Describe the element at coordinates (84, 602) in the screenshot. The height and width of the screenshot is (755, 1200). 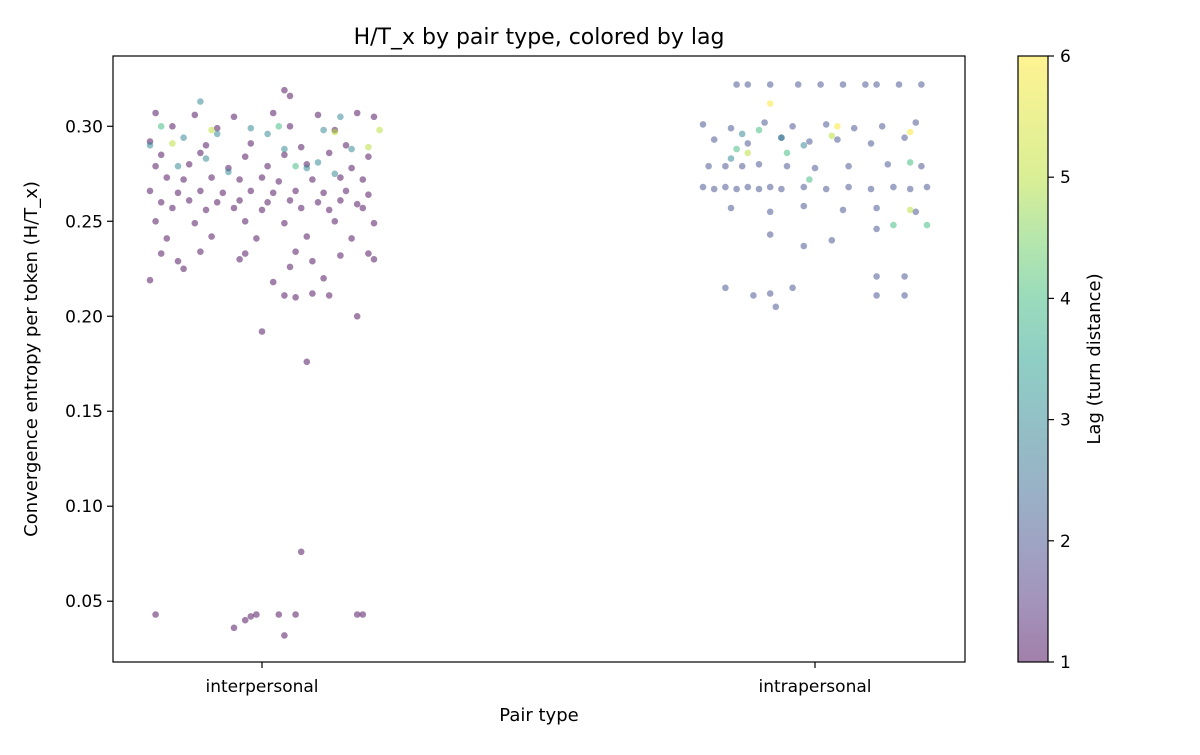
I see `y-tick-label: 0.05` at that location.